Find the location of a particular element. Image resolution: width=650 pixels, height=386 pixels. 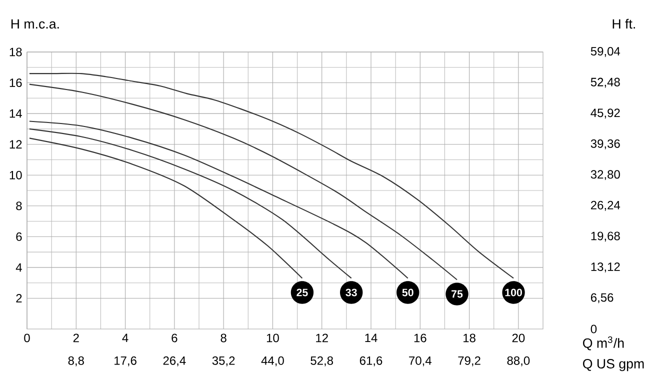

y-tick-label: 12 is located at coordinates (16, 144).